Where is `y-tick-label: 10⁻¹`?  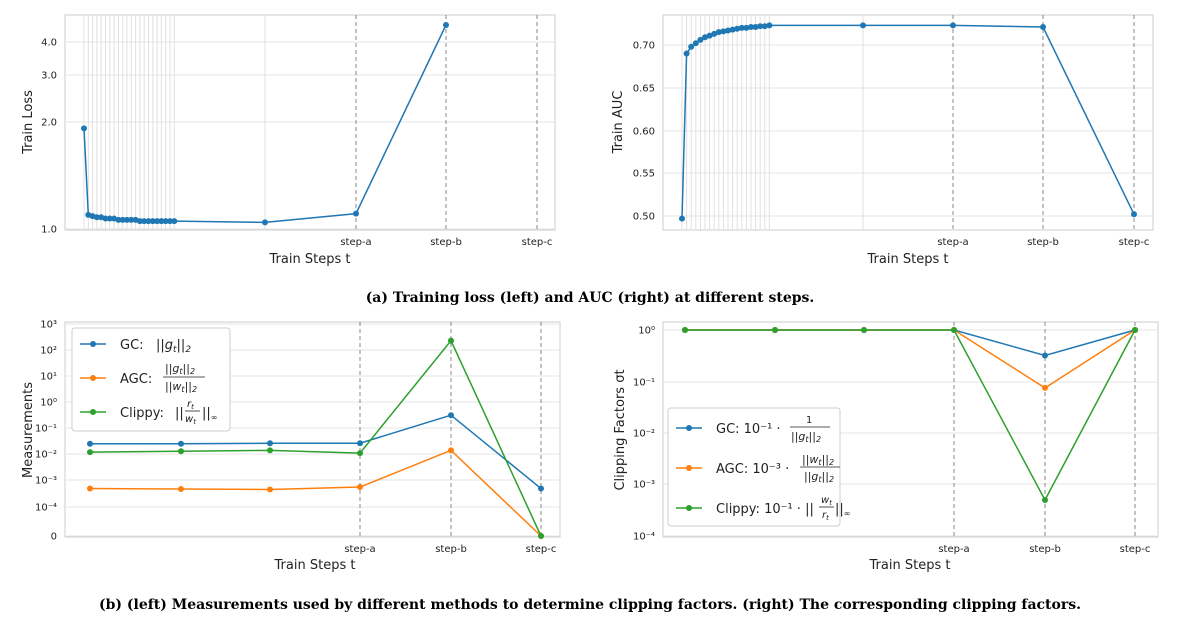
y-tick-label: 10⁻¹ is located at coordinates (46, 429).